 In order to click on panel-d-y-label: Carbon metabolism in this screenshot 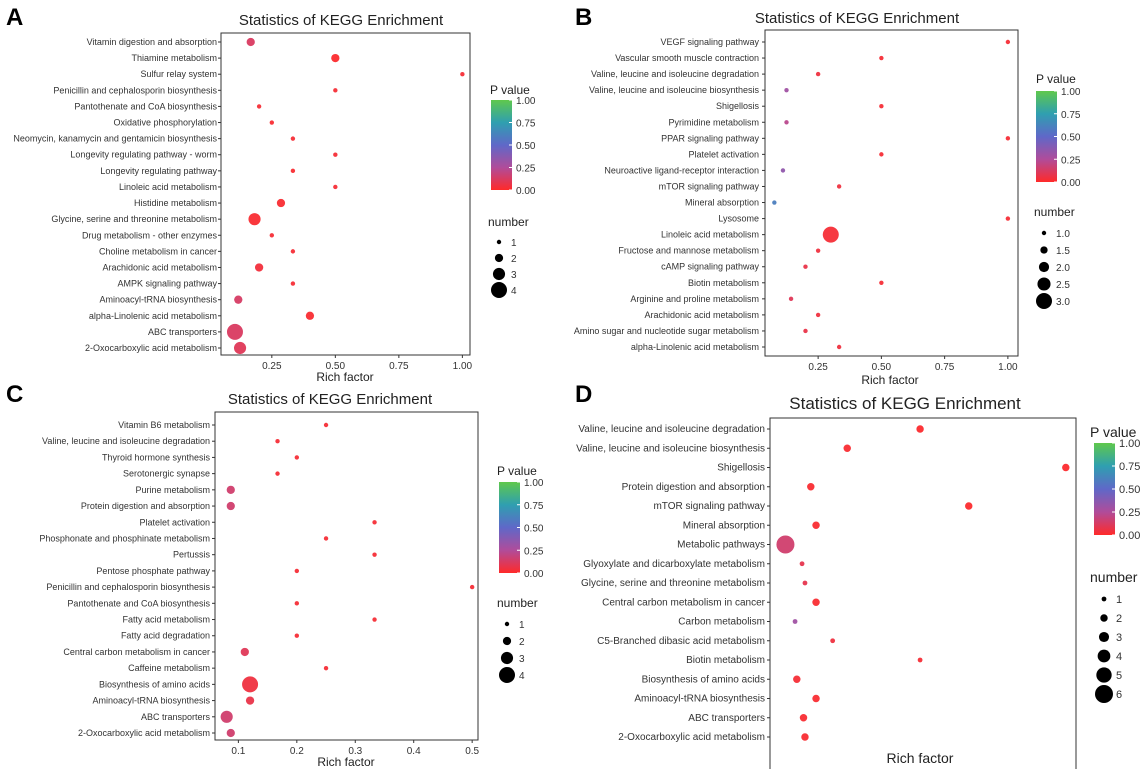, I will do `click(721, 622)`.